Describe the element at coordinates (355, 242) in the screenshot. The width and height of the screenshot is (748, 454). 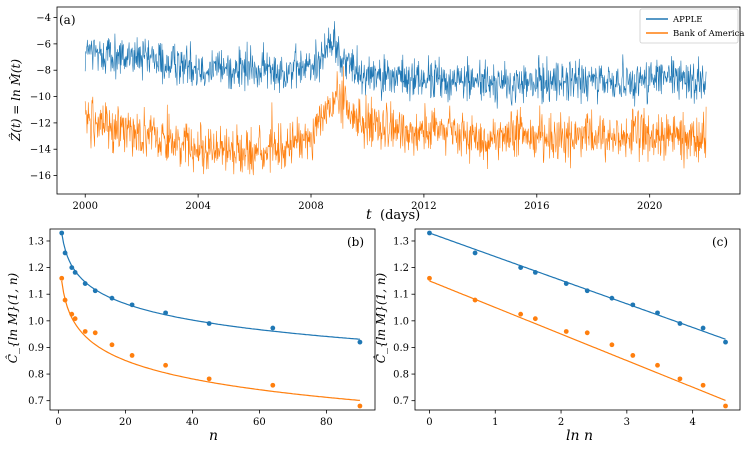
I see `panel-b-label: (b)` at that location.